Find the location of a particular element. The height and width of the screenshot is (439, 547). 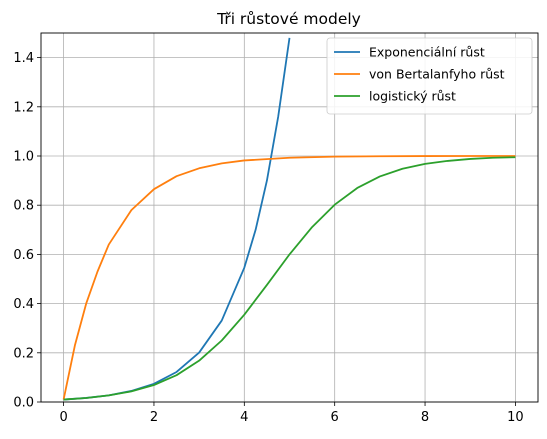

y-tick-label: 1.4 is located at coordinates (23, 58).